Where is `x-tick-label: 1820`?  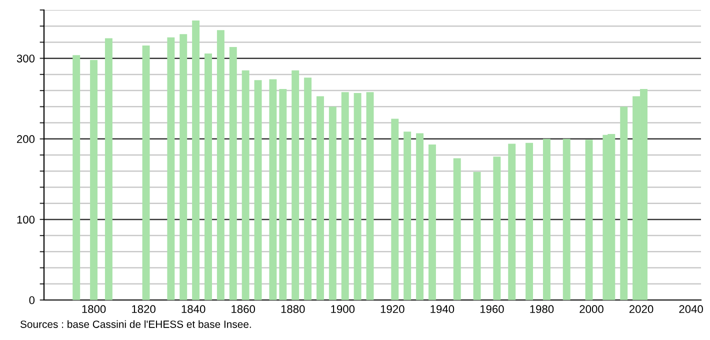
x-tick-label: 1820 is located at coordinates (144, 309).